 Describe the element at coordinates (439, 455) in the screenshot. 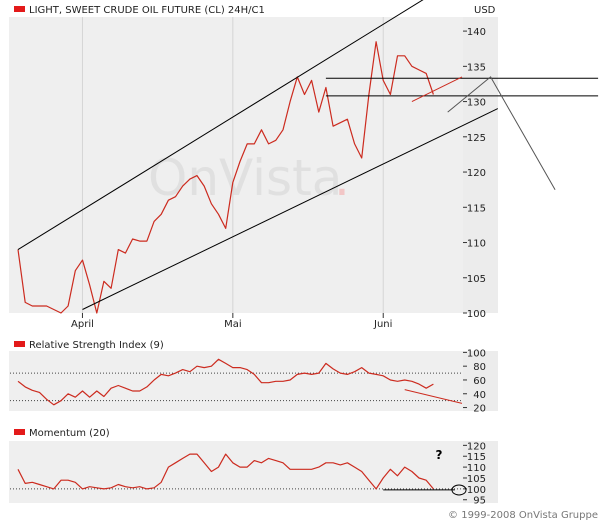

I see `momentum-question-mark: ?` at that location.